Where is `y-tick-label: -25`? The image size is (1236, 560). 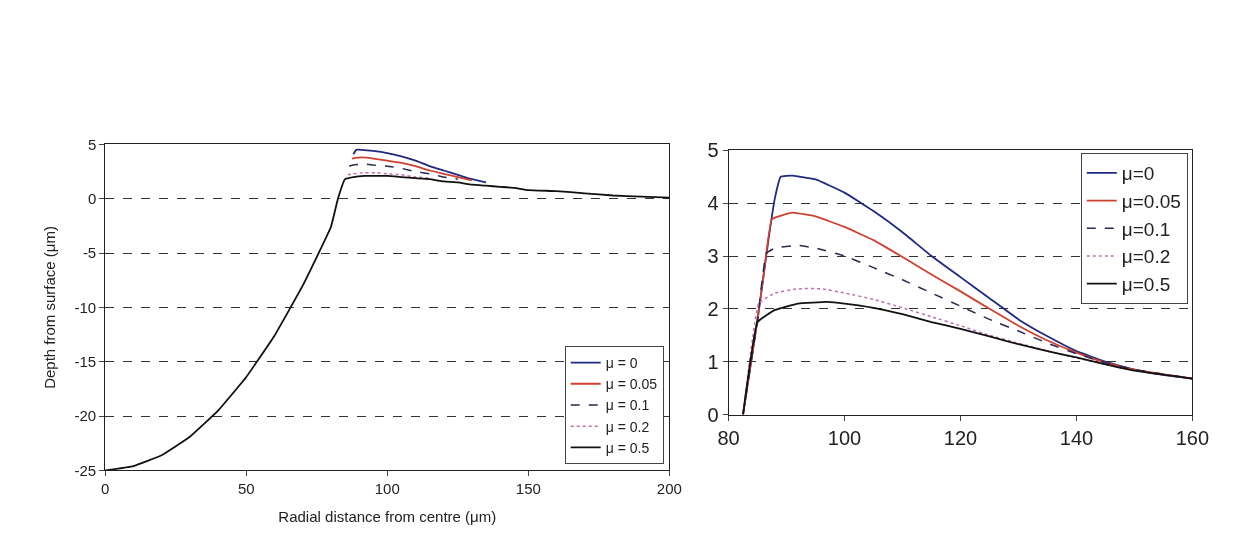 y-tick-label: -25 is located at coordinates (85, 470).